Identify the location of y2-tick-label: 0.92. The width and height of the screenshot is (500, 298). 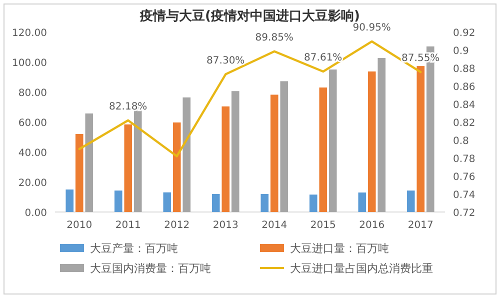
(464, 33).